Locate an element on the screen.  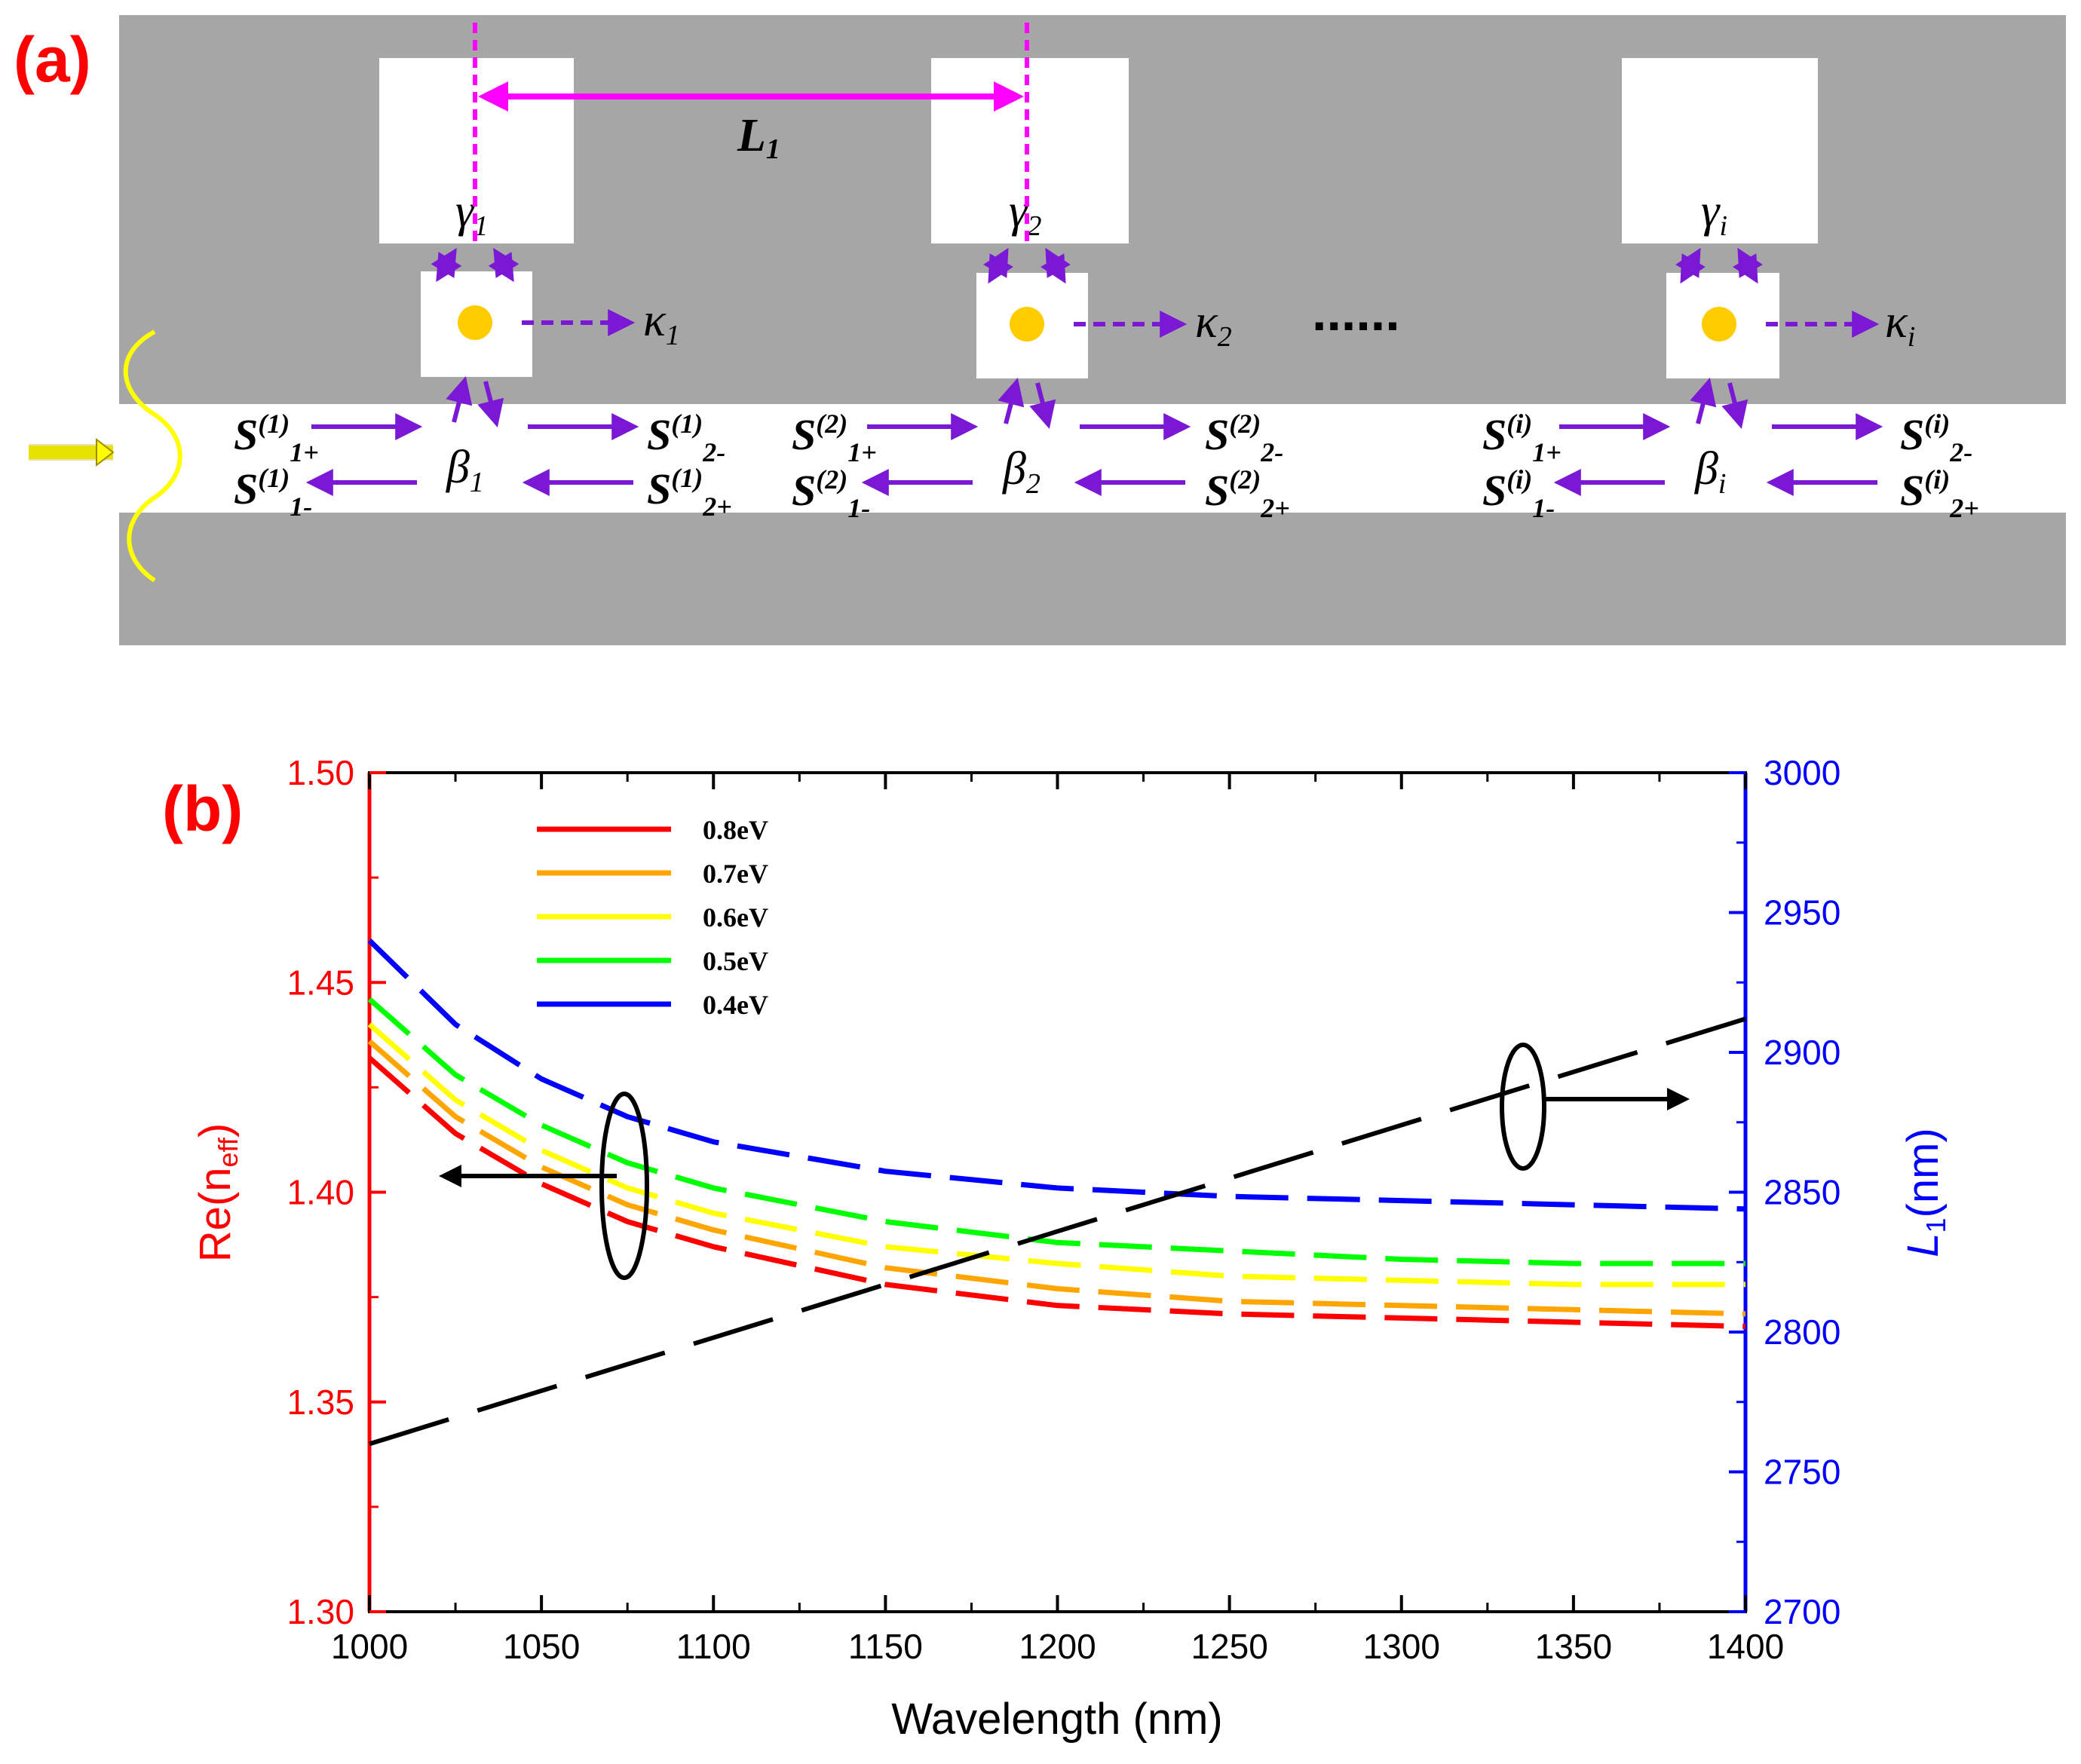
x-tick-label: 1350 is located at coordinates (1573, 1646).